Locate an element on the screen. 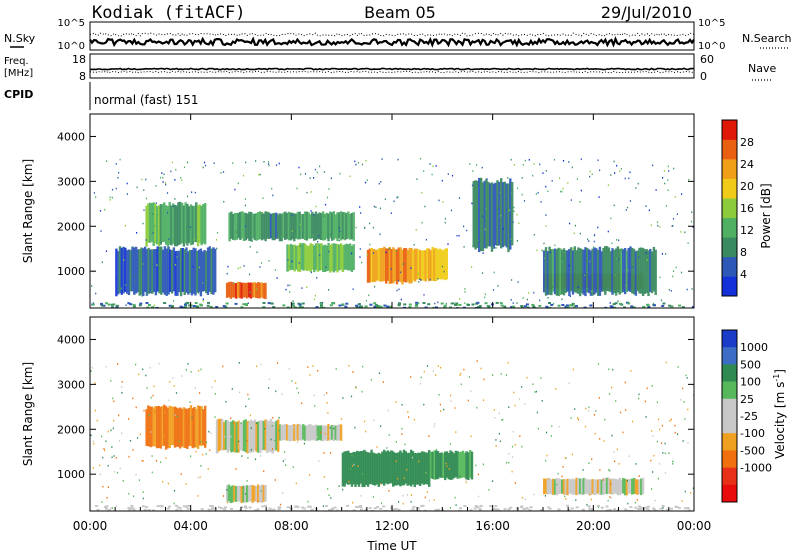  velocity-colorbar-tick: 500 is located at coordinates (750, 364).